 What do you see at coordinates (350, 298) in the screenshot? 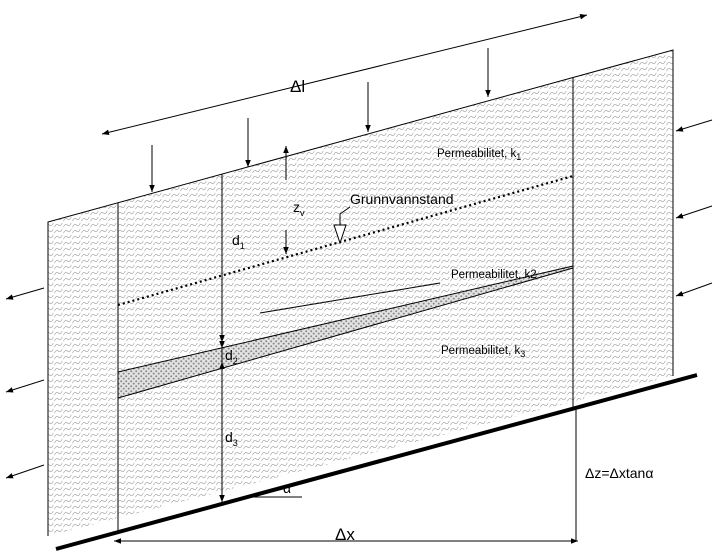
I see `k2-leader-line` at bounding box center [350, 298].